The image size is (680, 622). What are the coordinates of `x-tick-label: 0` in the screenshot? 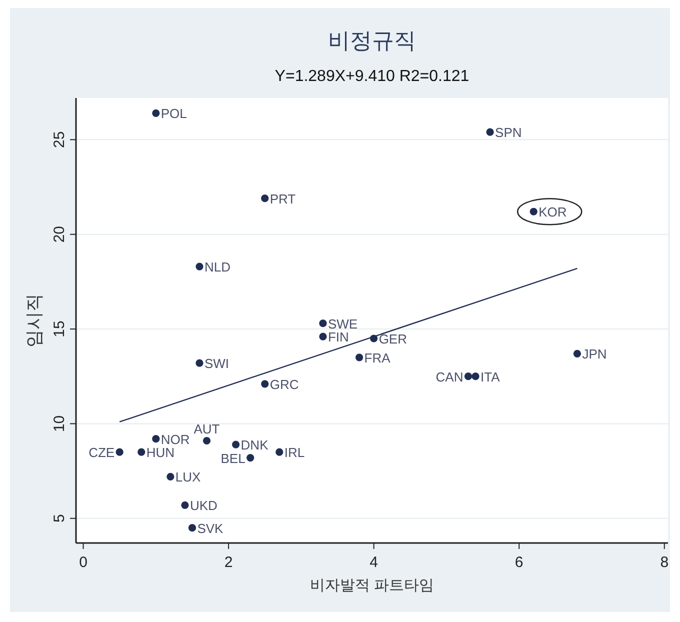 It's located at (83, 562).